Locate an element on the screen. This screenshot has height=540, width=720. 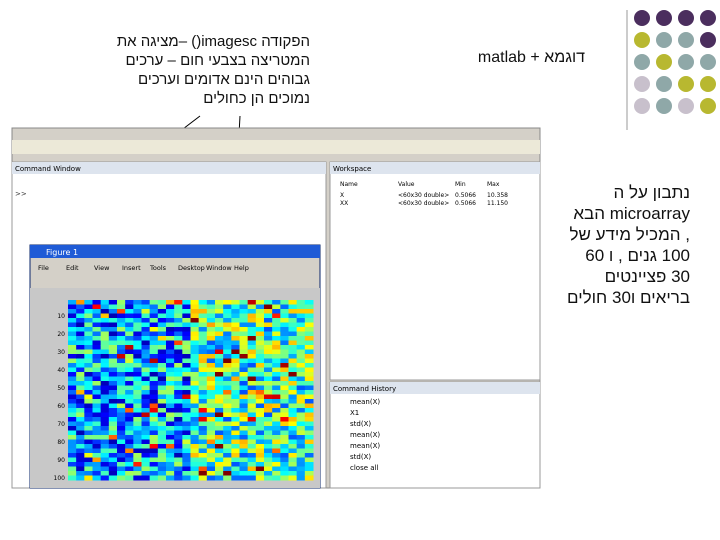
cell: XX is located at coordinates (344, 203).